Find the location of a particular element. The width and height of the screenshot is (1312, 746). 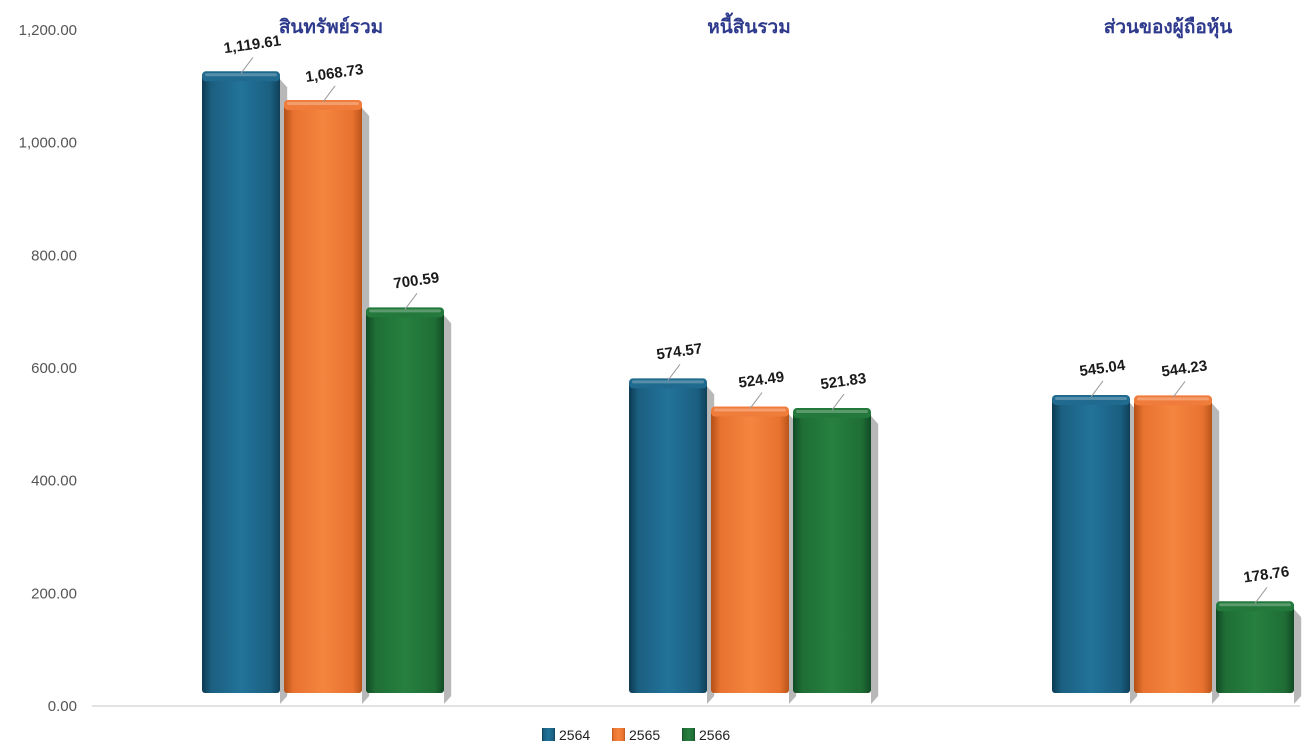

legend-label: 2565 is located at coordinates (644, 735).